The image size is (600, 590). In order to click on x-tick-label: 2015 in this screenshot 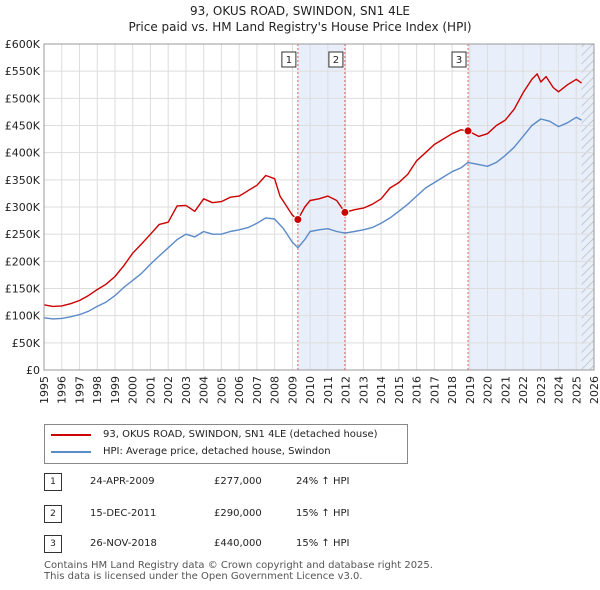, I will do `click(399, 390)`.